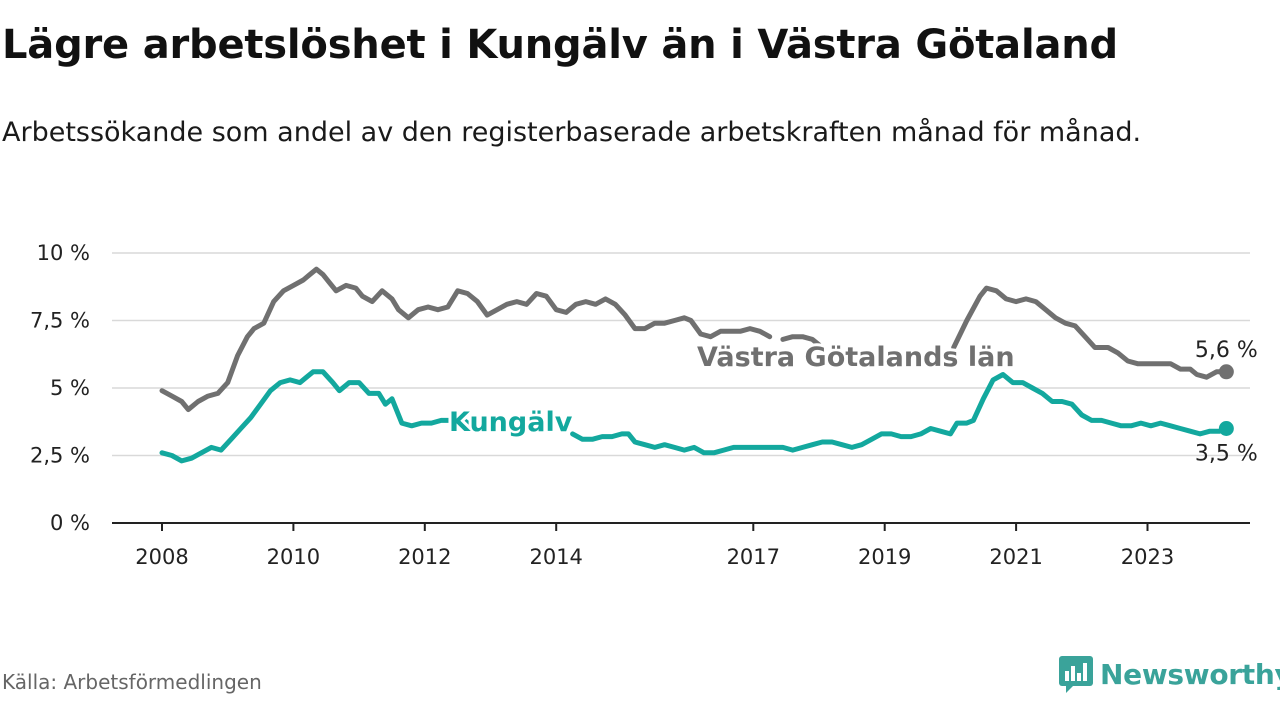 The height and width of the screenshot is (720, 1280). Describe the element at coordinates (161, 557) in the screenshot. I see `x-tick-label: 2008` at that location.